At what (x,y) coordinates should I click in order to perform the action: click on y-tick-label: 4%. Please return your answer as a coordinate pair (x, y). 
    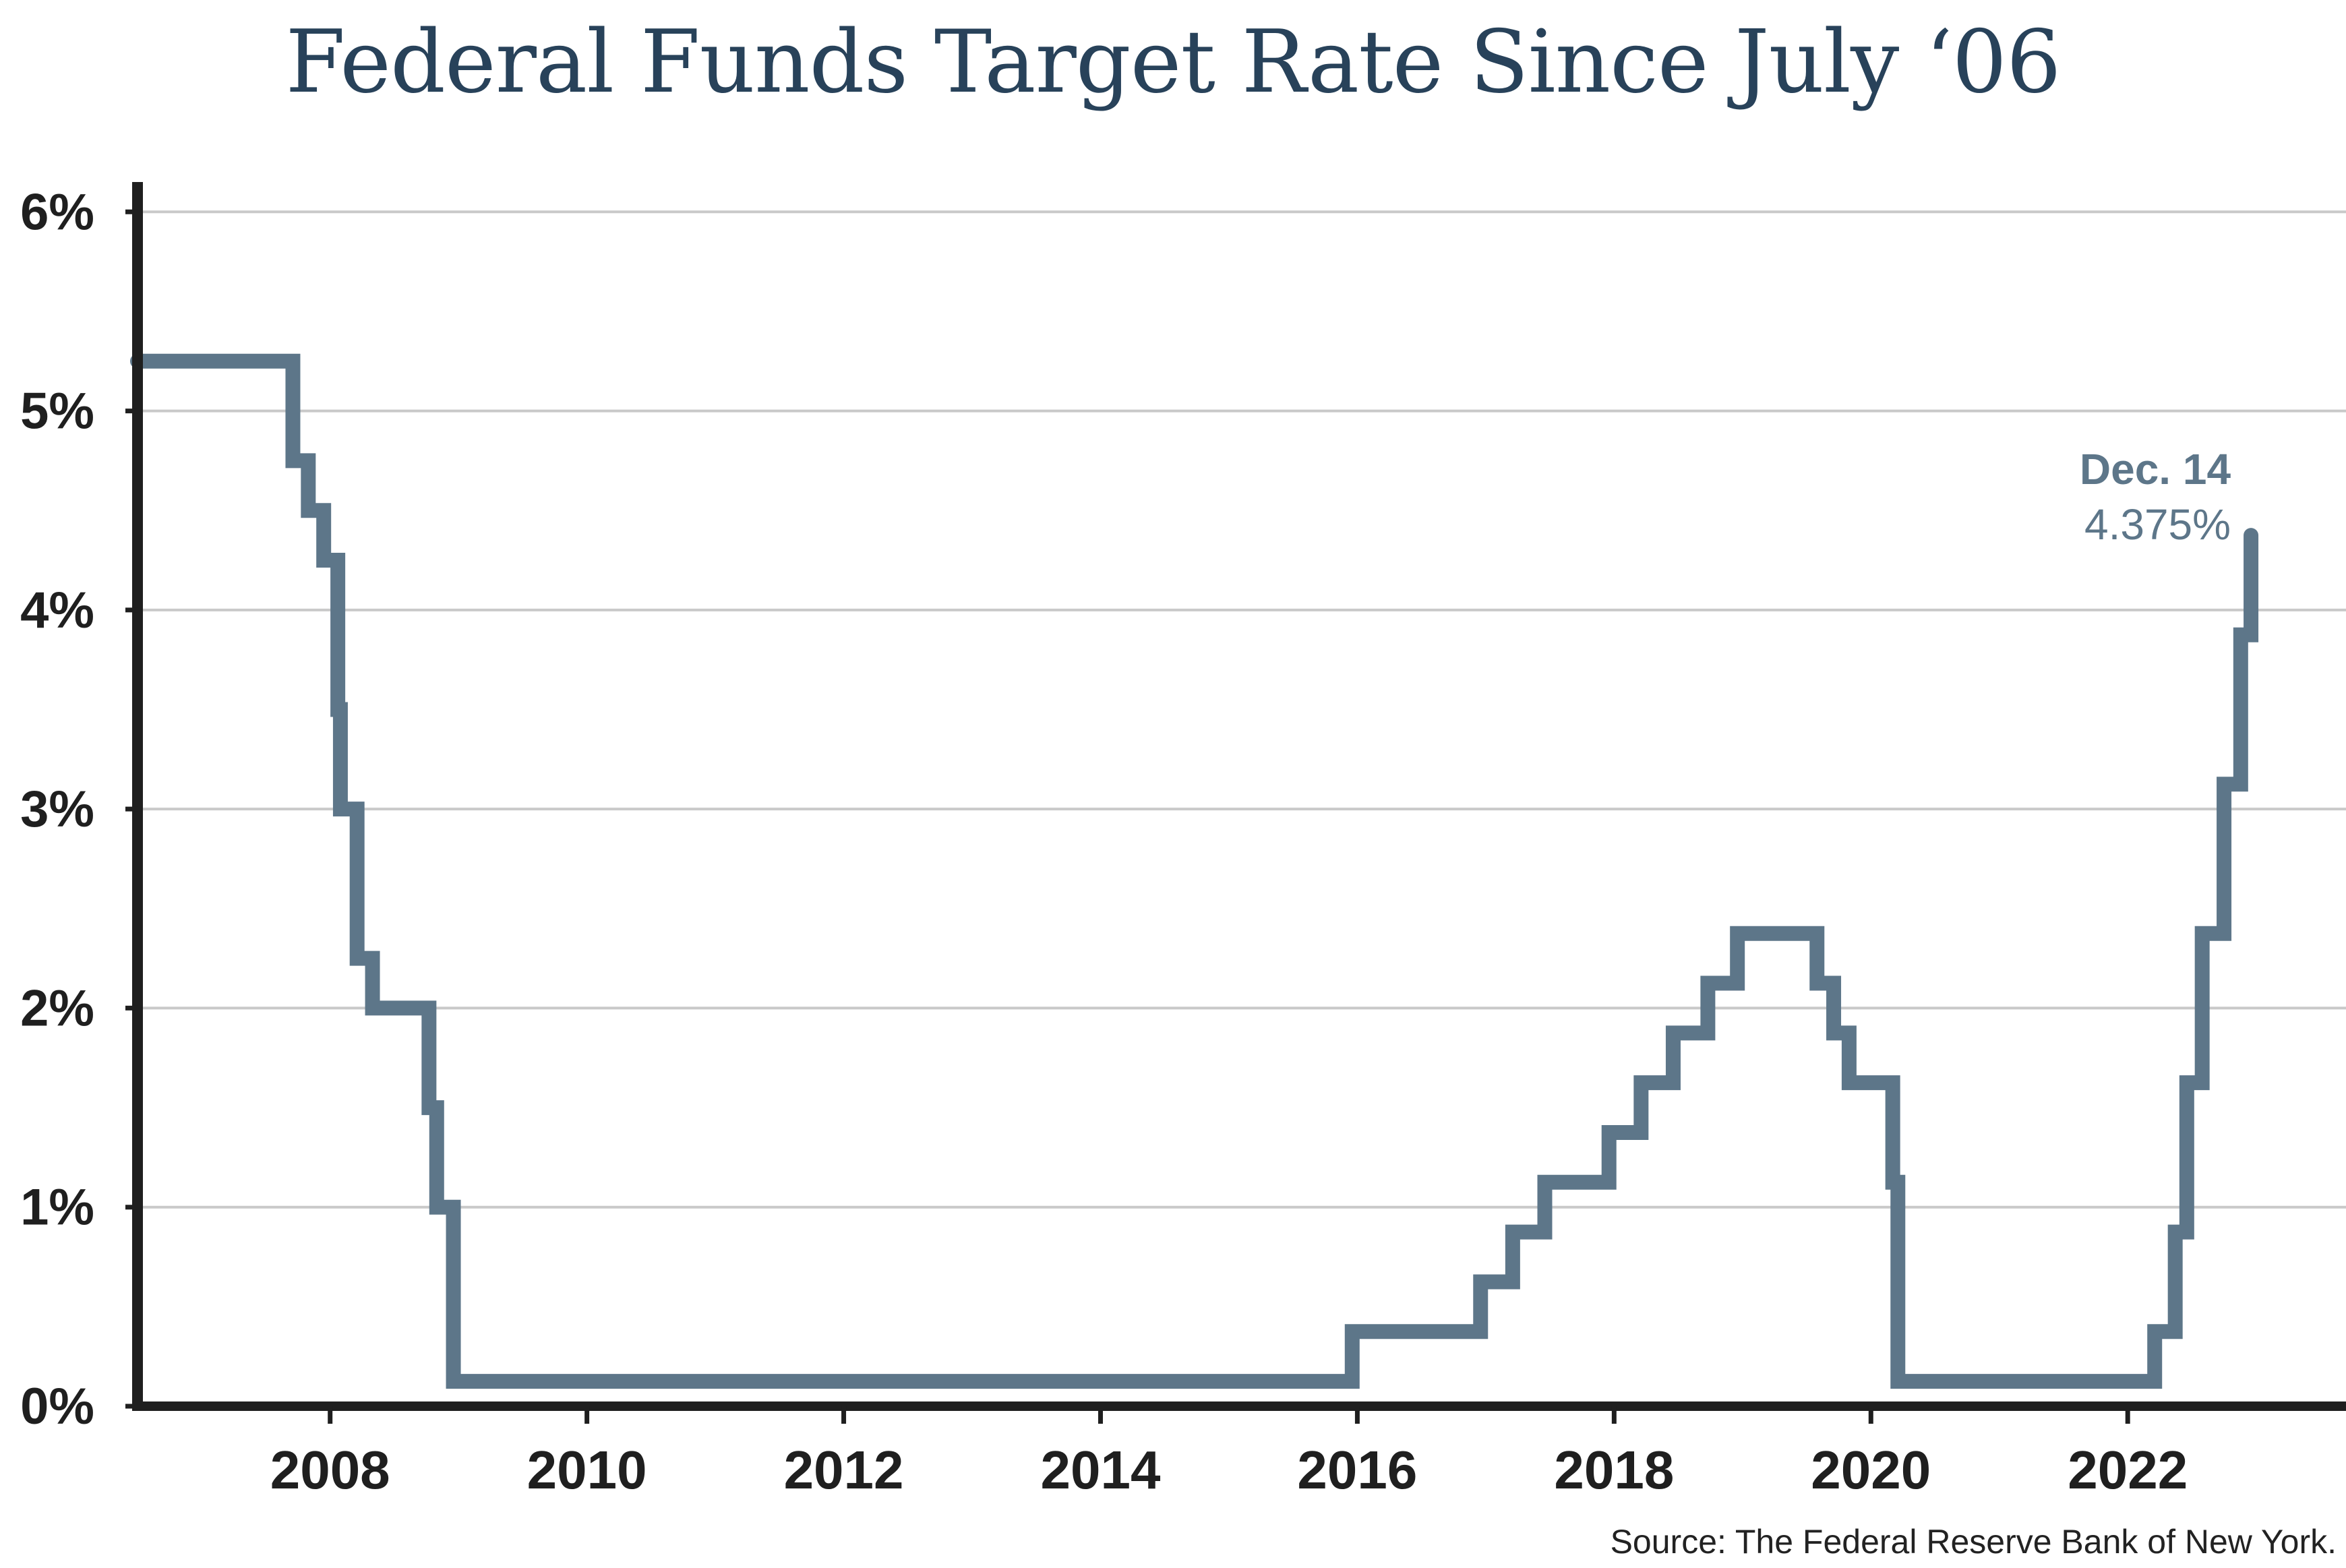
    Looking at the image, I should click on (57, 610).